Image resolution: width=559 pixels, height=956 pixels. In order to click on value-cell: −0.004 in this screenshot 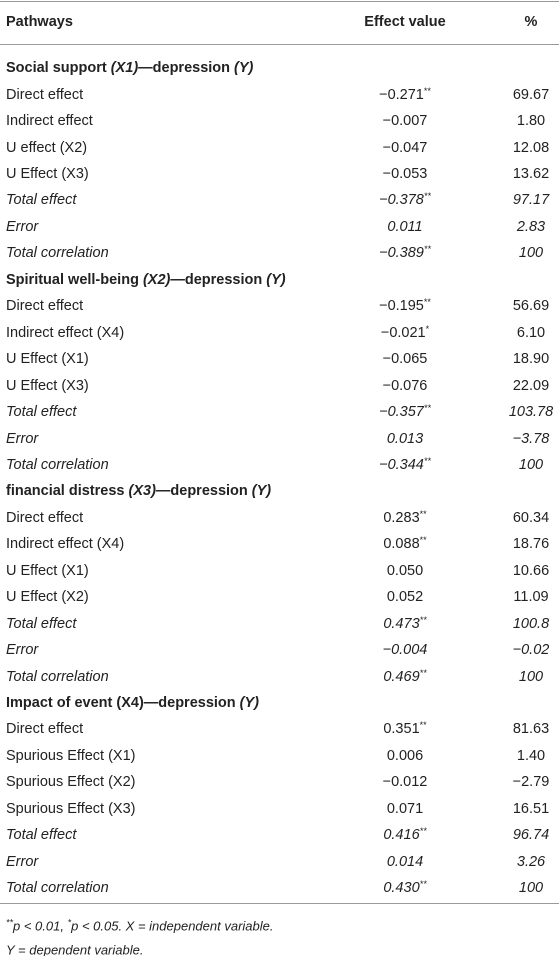, I will do `click(405, 650)`.